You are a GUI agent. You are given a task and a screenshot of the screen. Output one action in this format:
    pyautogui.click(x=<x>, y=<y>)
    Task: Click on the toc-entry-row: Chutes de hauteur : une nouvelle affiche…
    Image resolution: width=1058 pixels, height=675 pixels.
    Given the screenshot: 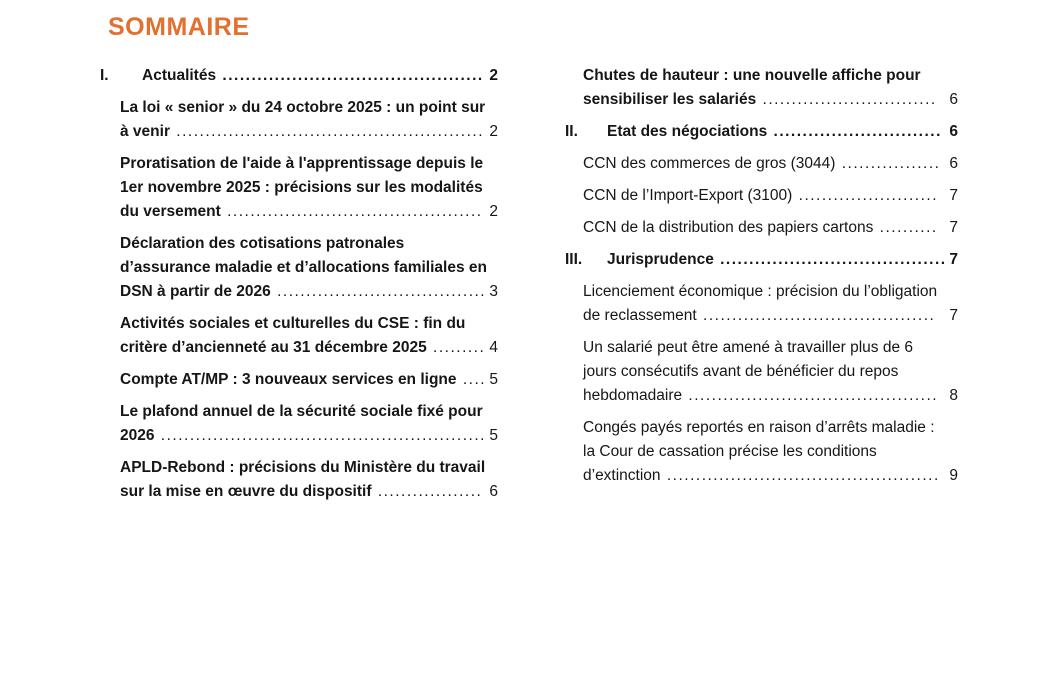 What is the action you would take?
    pyautogui.click(x=770, y=88)
    